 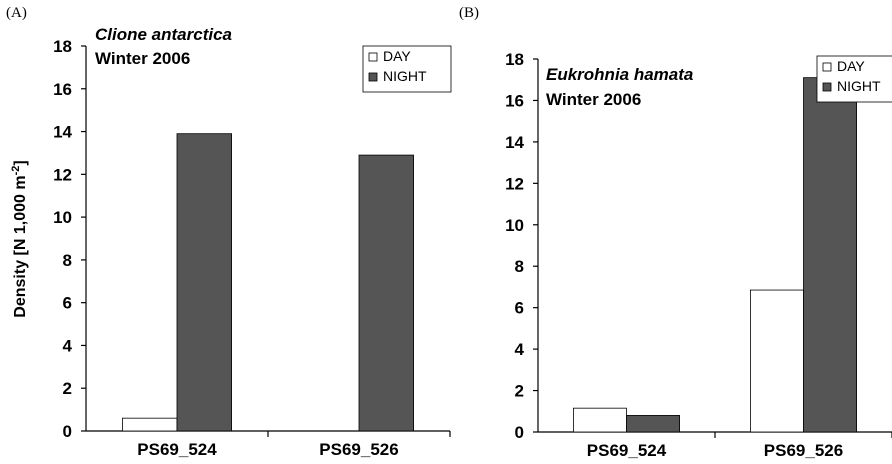 What do you see at coordinates (16, 171) in the screenshot?
I see `y-axis-label-sup: -2` at bounding box center [16, 171].